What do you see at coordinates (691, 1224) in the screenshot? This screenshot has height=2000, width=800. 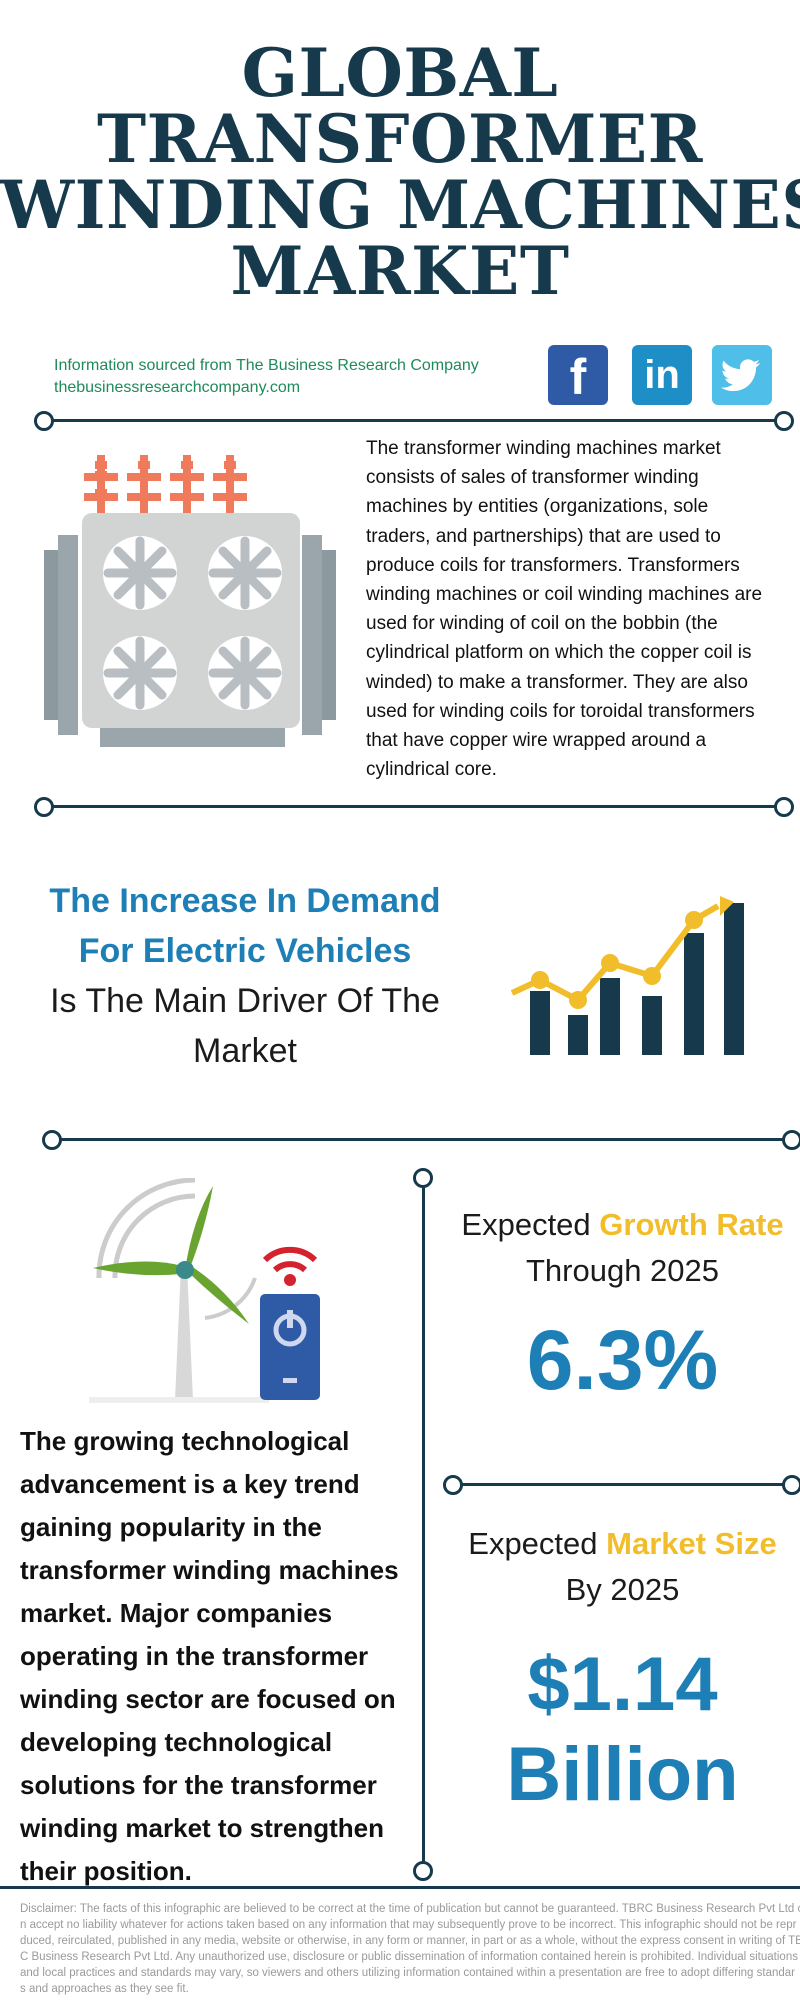 I see `growth-rate-highlight: Growth Rate` at bounding box center [691, 1224].